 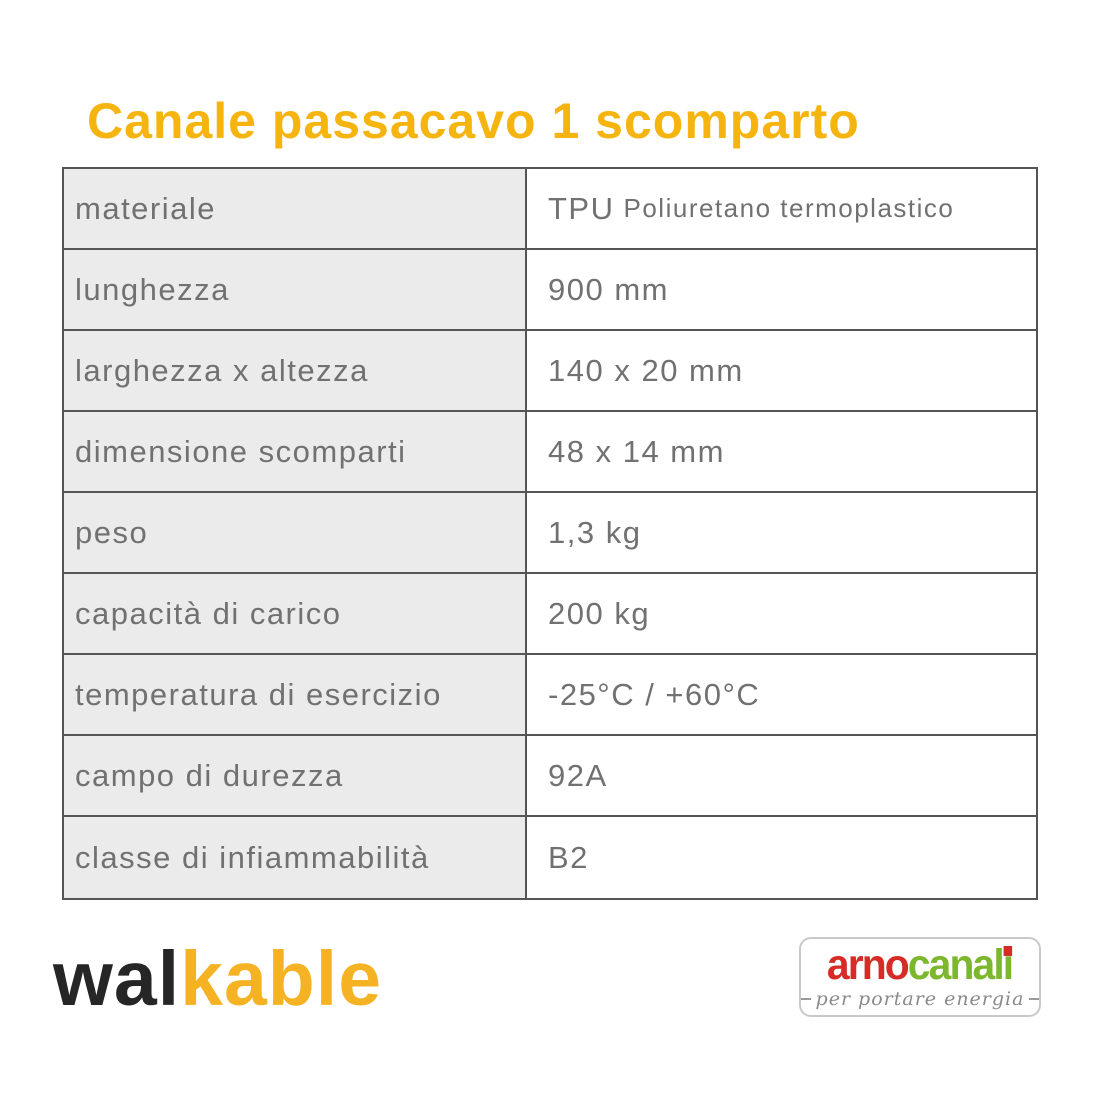 I want to click on spec-value-cell: 200 kg, so click(x=781, y=613).